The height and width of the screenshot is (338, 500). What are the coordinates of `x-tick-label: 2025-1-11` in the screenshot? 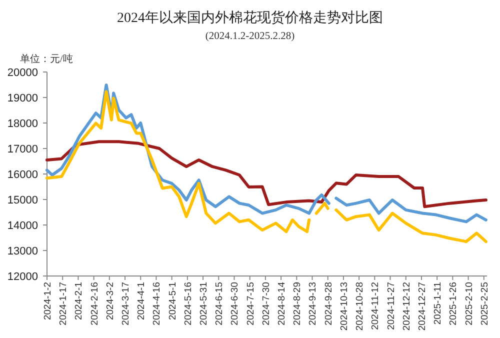 It's located at (438, 303).